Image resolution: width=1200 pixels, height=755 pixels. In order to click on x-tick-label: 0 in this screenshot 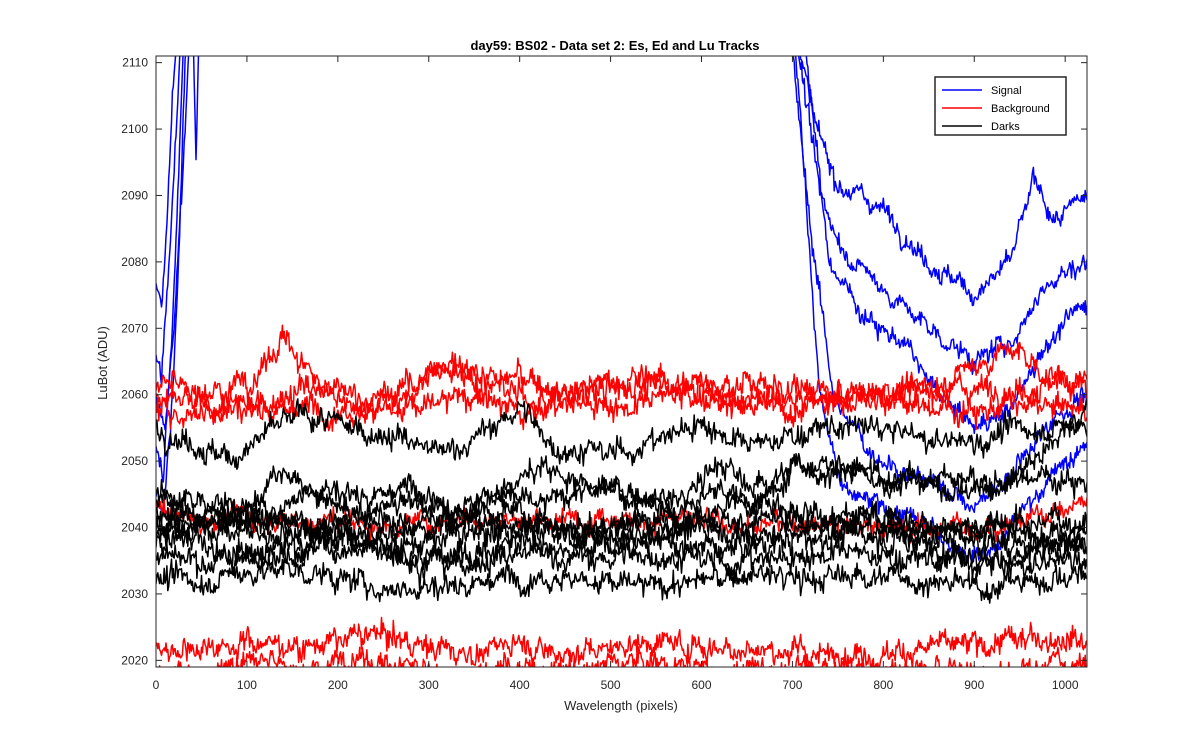, I will do `click(156, 685)`.